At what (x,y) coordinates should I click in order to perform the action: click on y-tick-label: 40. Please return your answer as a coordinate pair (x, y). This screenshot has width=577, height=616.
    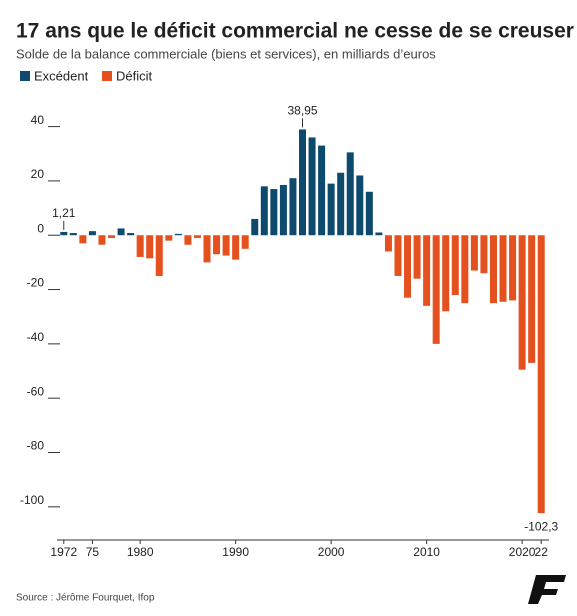
    Looking at the image, I should click on (38, 120).